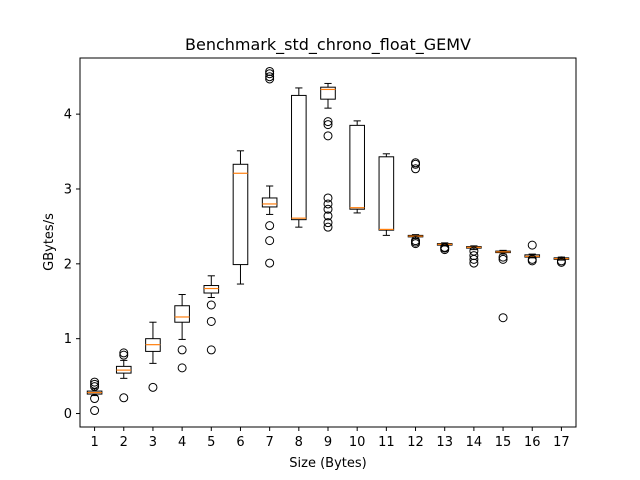  Describe the element at coordinates (49, 242) in the screenshot. I see `y-axis-label: GBytes/s` at that location.